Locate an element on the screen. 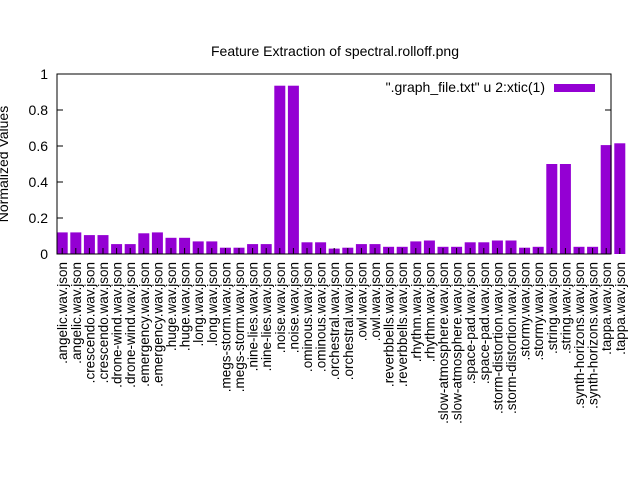  legend-swatch is located at coordinates (574, 88).